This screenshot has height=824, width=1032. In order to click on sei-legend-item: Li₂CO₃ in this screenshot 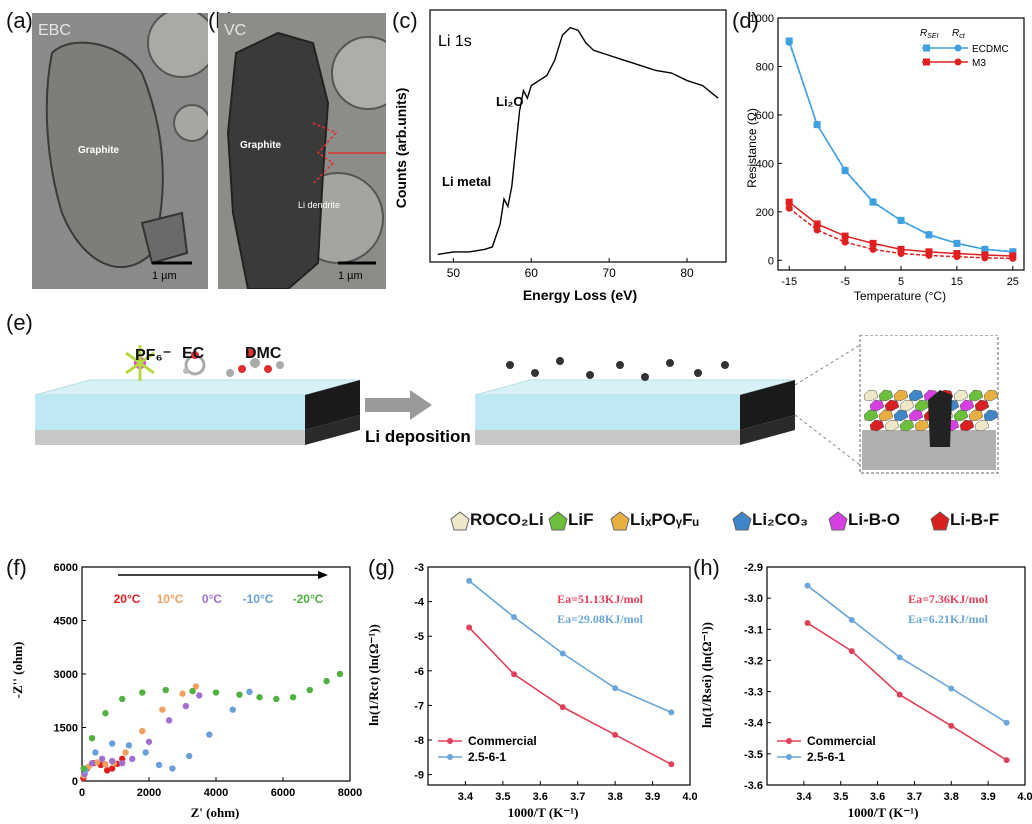, I will do `click(770, 520)`.